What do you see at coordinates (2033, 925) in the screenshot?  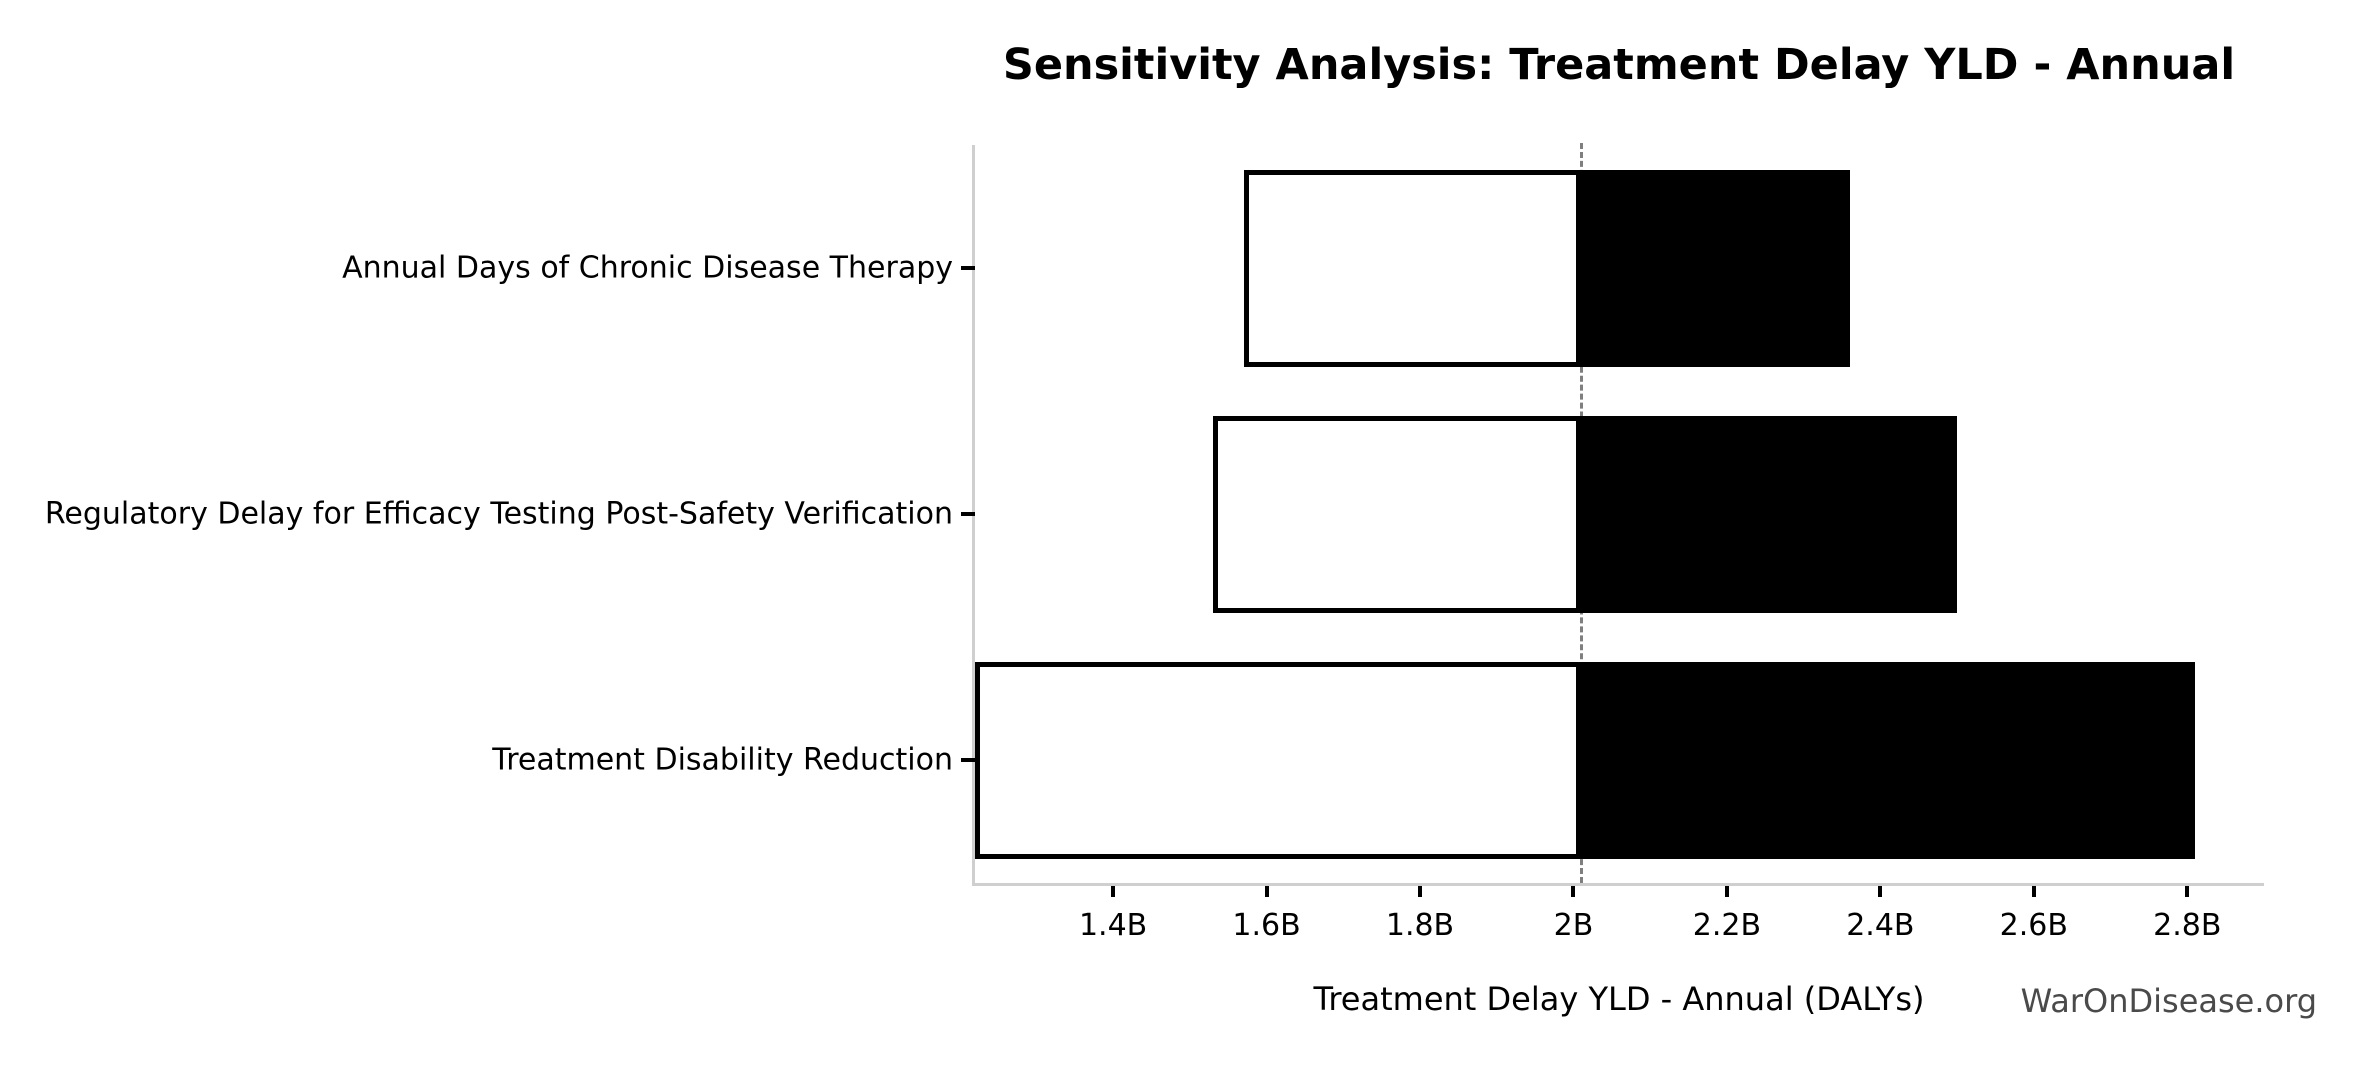 I see `x-tick-label: 2.6B` at bounding box center [2033, 925].